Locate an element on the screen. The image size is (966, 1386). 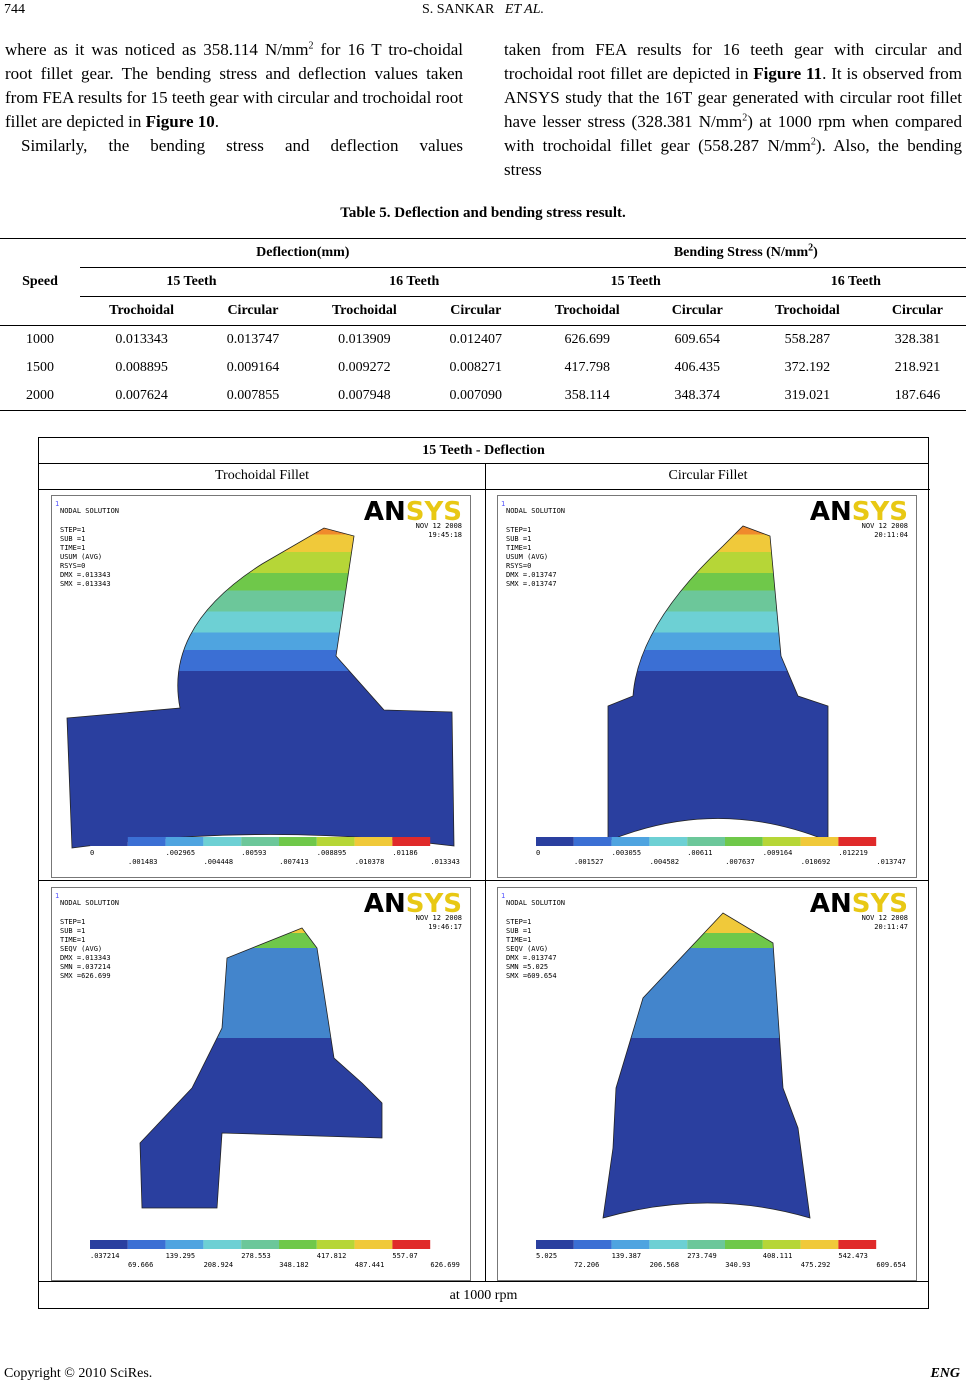
panel-info: DMX =.013747 is located at coordinates (531, 958).